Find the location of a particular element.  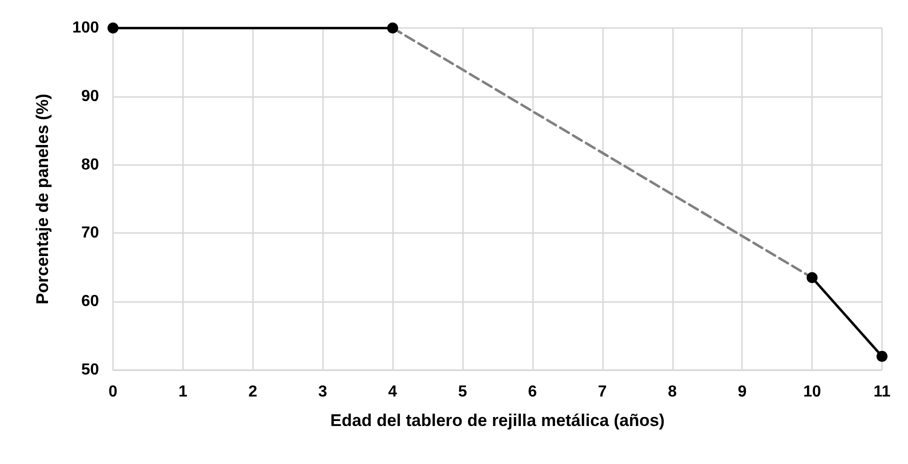

x-tick-label: 3 is located at coordinates (323, 392).